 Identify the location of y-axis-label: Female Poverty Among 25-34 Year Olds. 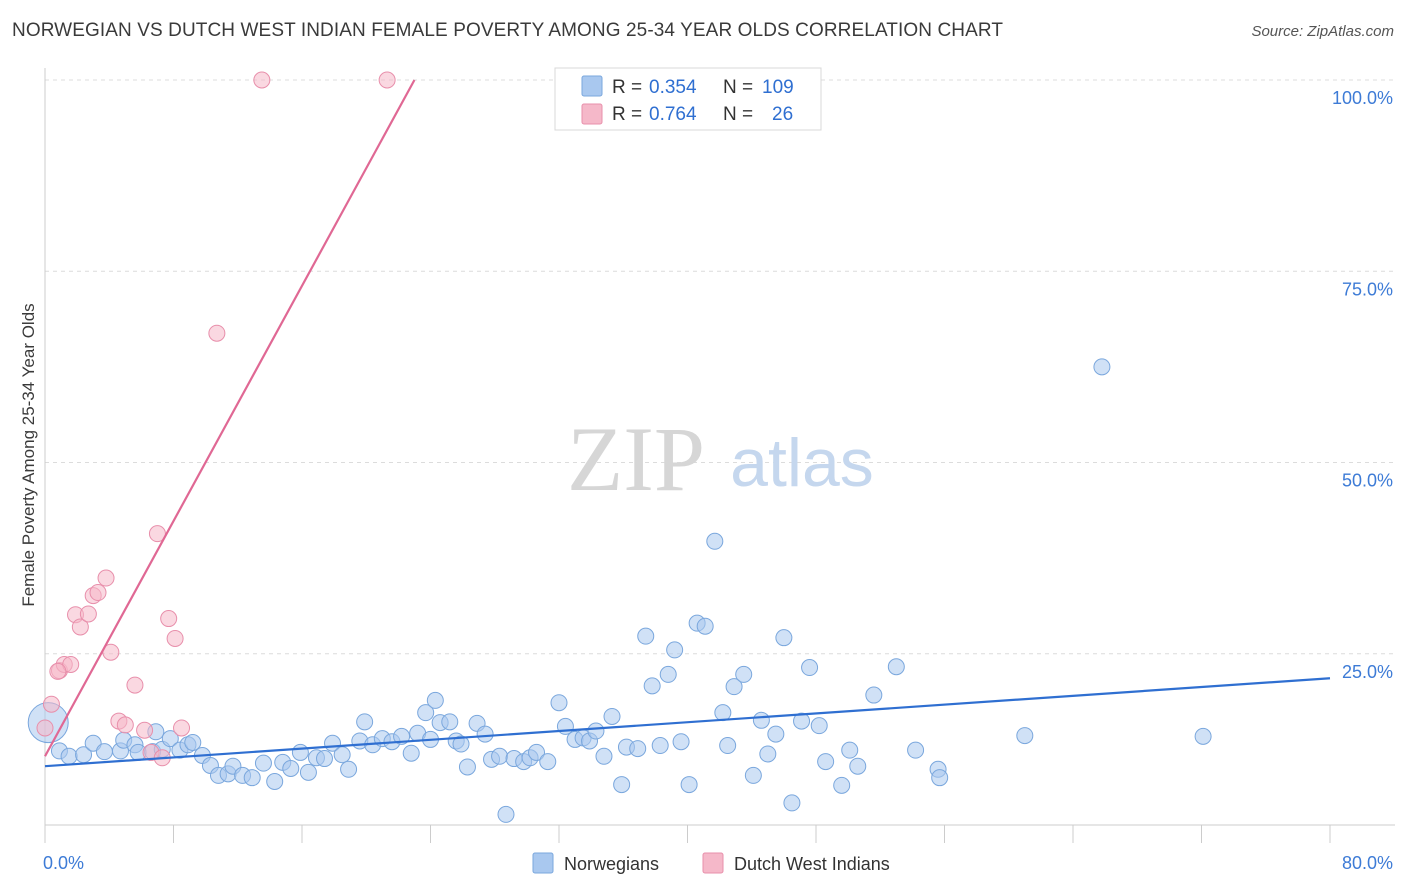
(28, 454).